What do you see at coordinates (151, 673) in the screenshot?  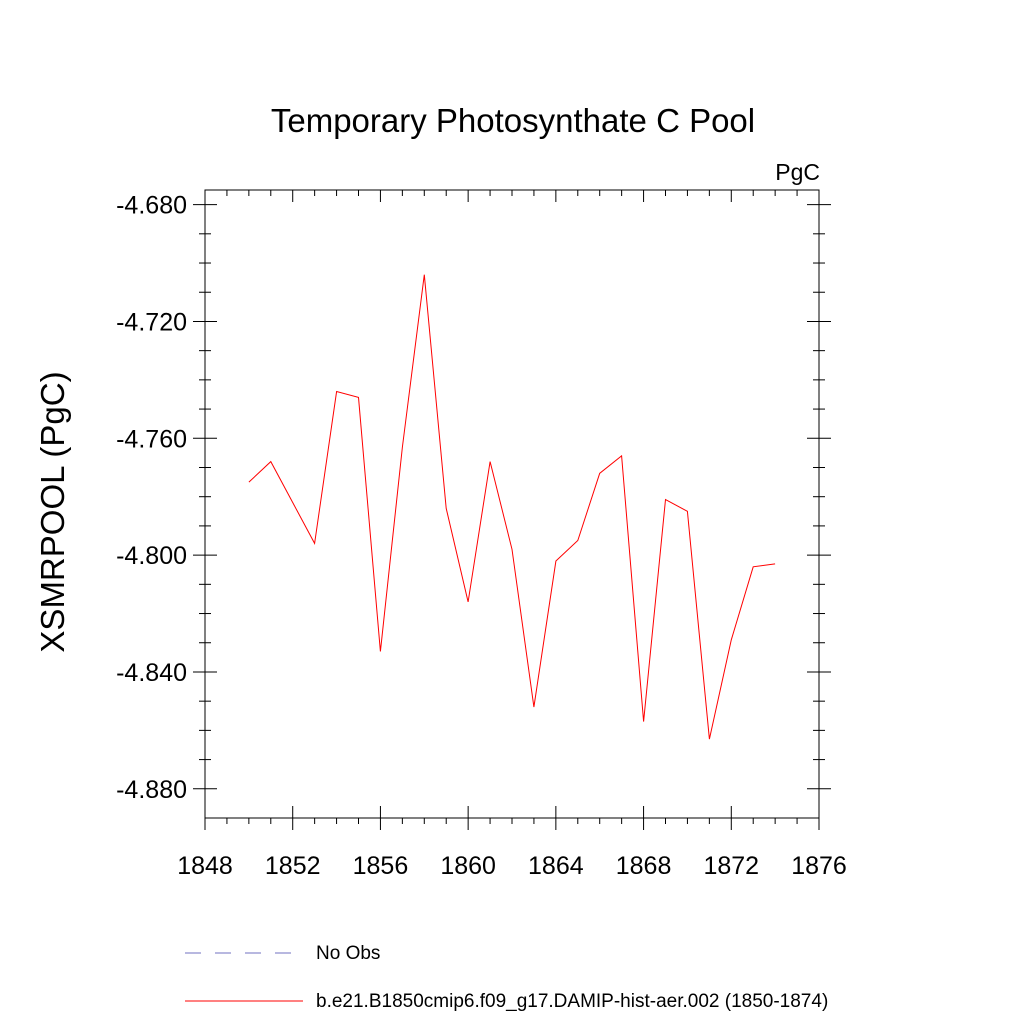 I see `y-tick-label: -4.840` at bounding box center [151, 673].